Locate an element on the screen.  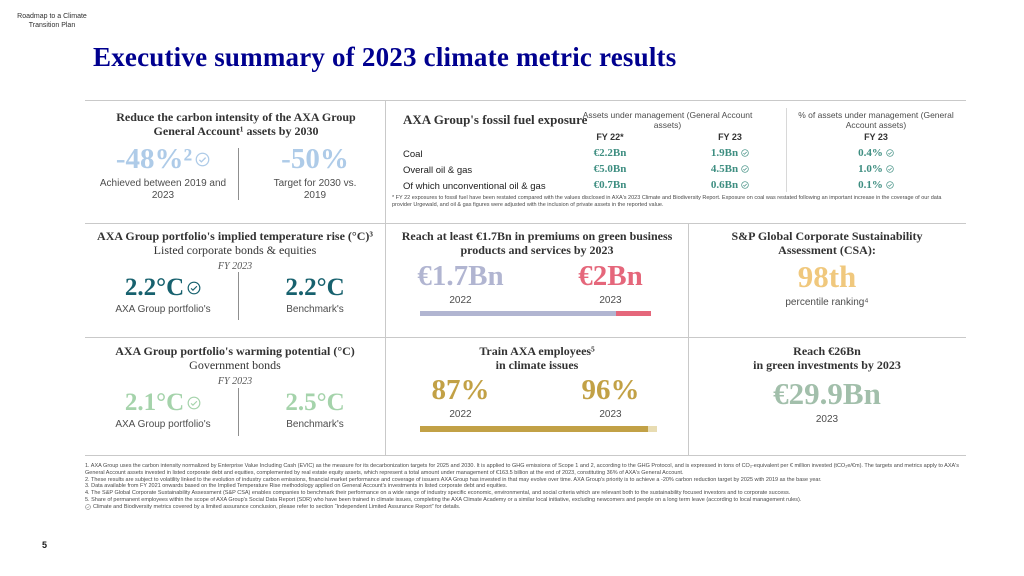
fossil-fuel-col-fy23: FY 23 is located at coordinates (730, 137).